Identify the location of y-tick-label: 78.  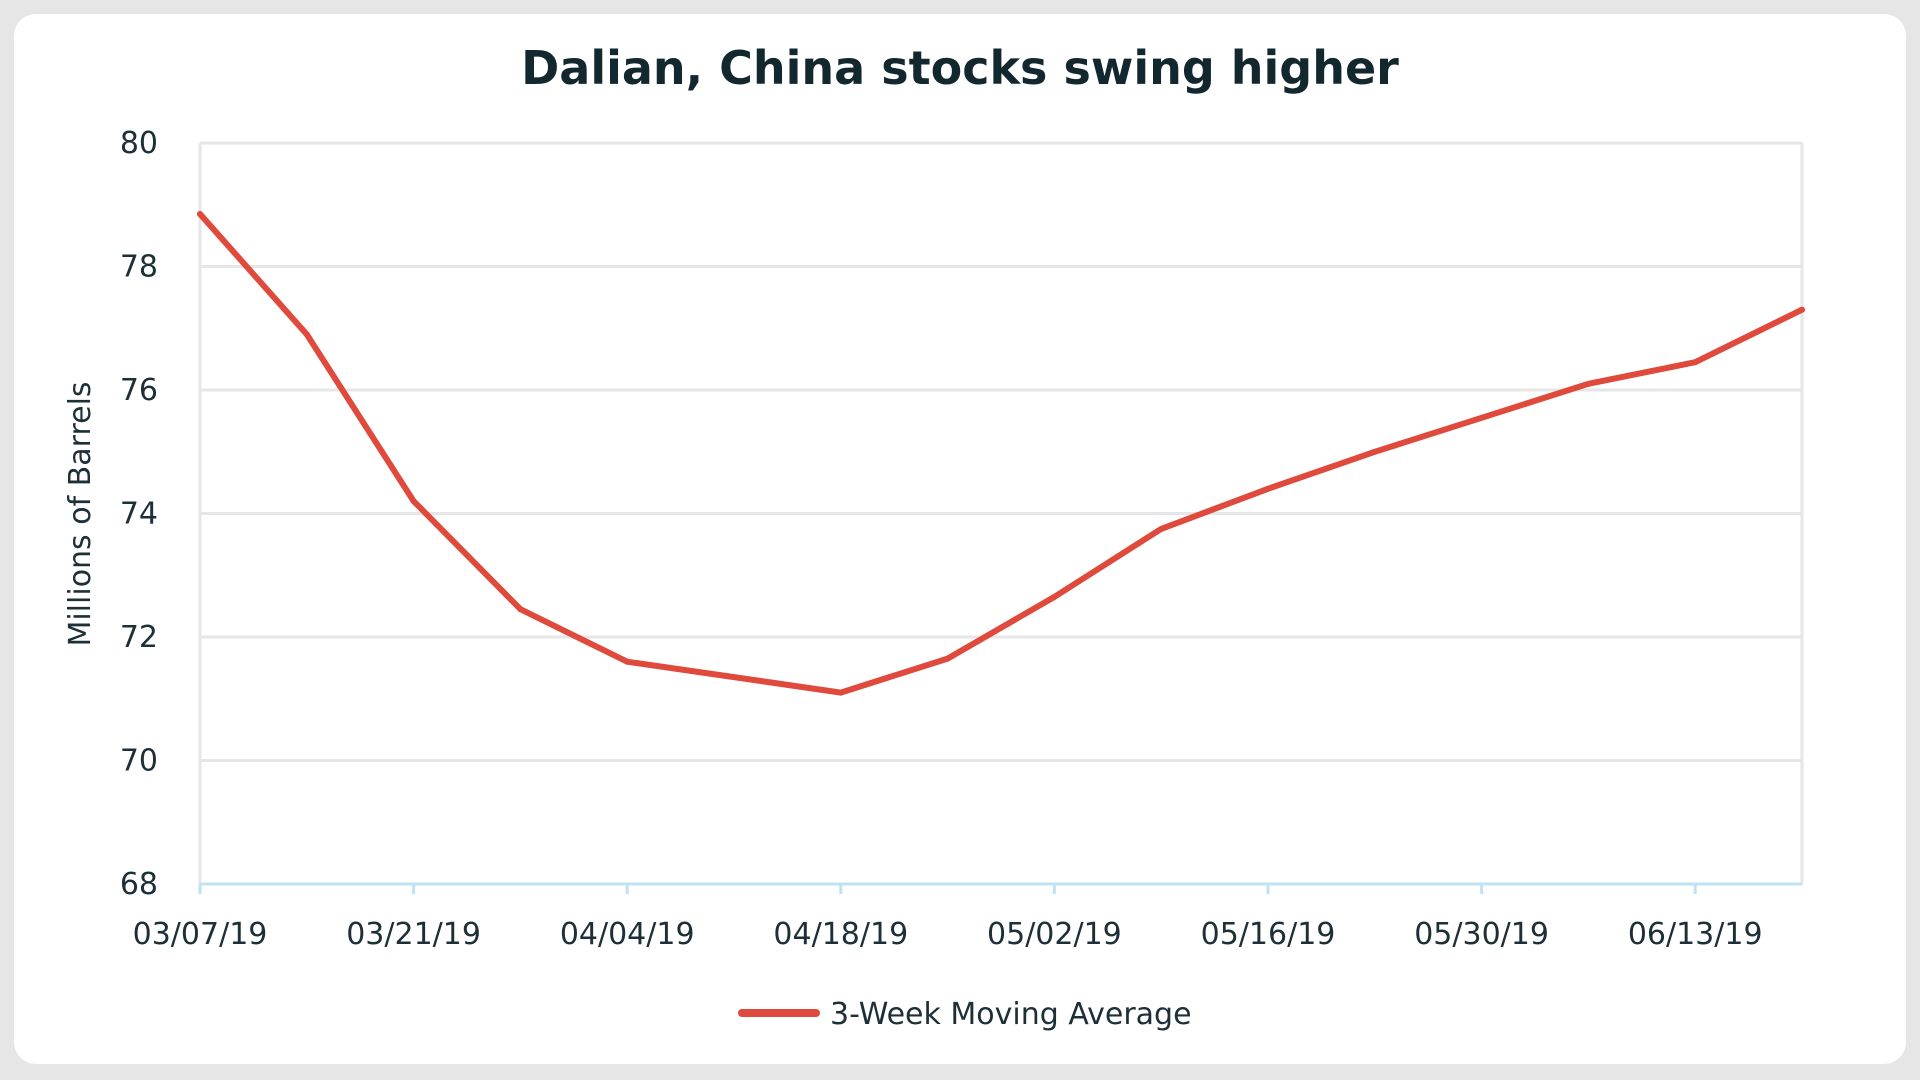
(139, 267).